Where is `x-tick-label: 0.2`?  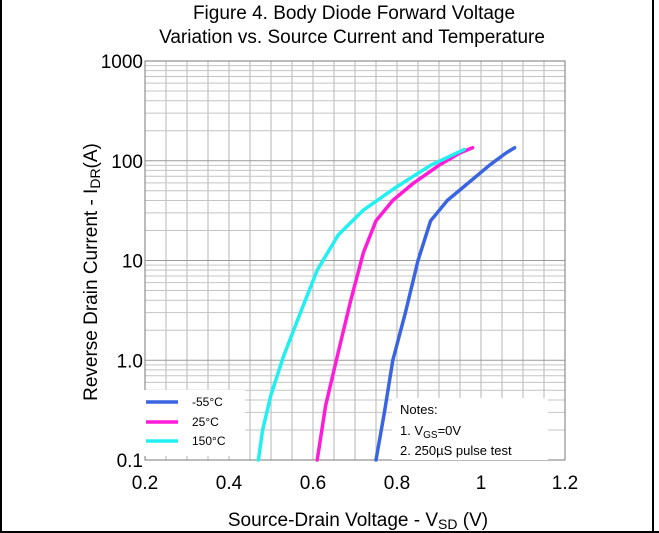
x-tick-label: 0.2 is located at coordinates (145, 483).